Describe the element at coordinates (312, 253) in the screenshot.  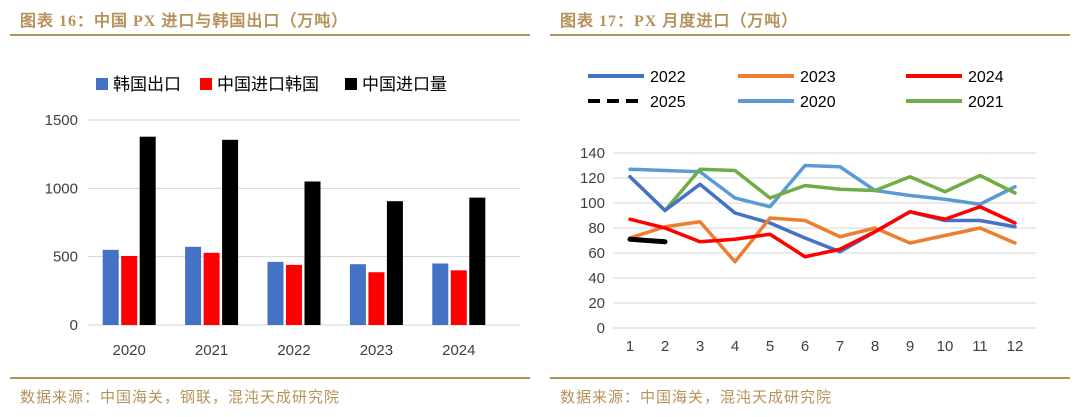
I see `bar-中国进口量-2022` at that location.